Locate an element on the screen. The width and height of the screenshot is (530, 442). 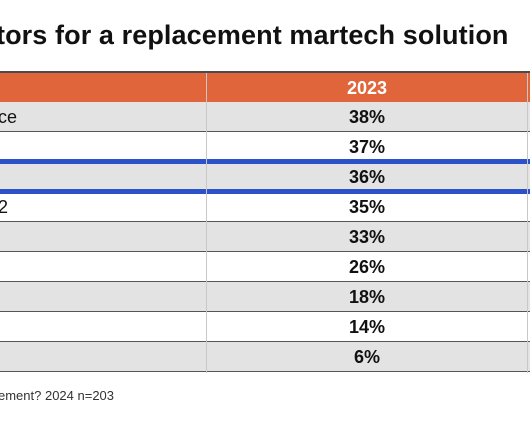
table-row: ce 38% is located at coordinates (265, 117).